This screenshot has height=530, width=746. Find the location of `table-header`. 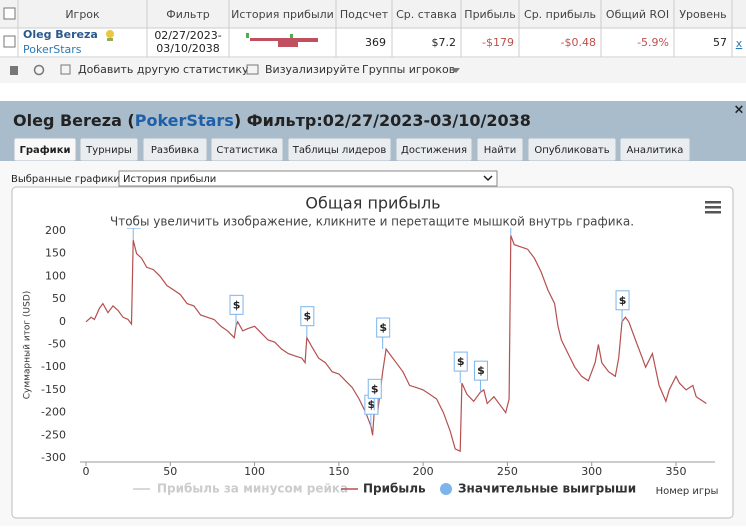

table-header is located at coordinates (373, 14).